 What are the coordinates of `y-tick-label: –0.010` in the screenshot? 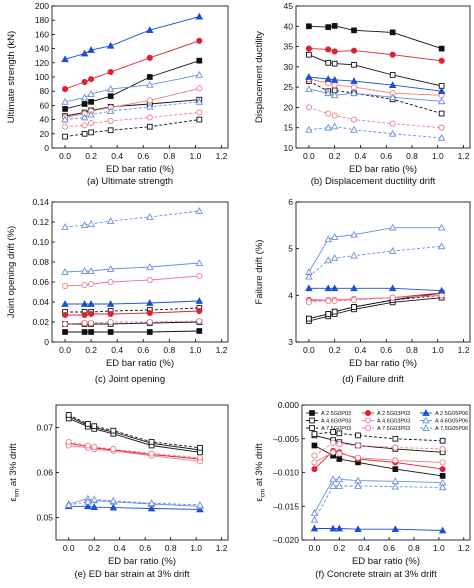 It's located at (286, 473).